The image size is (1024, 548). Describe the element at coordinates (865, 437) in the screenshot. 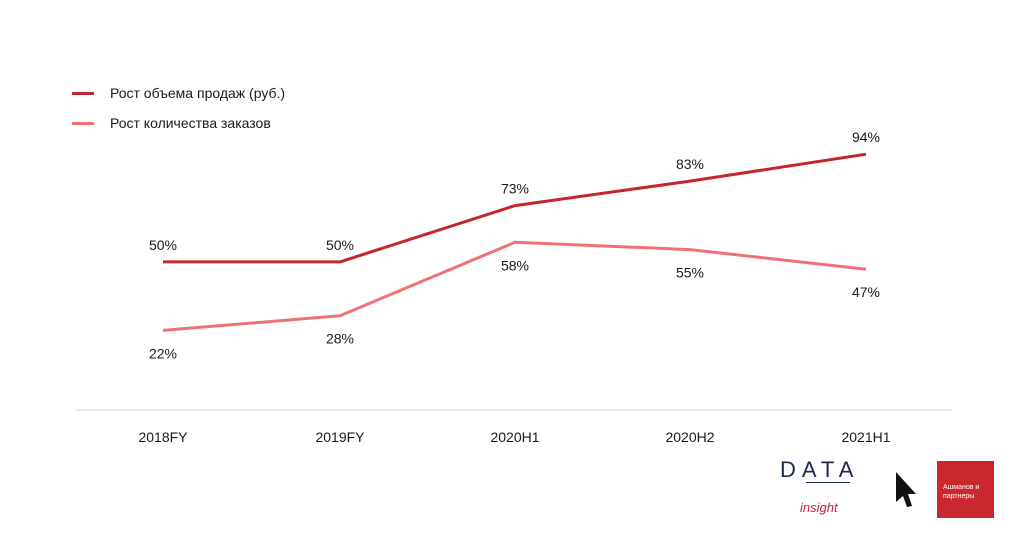

I see `x-tick-label-4: 2021H1` at that location.